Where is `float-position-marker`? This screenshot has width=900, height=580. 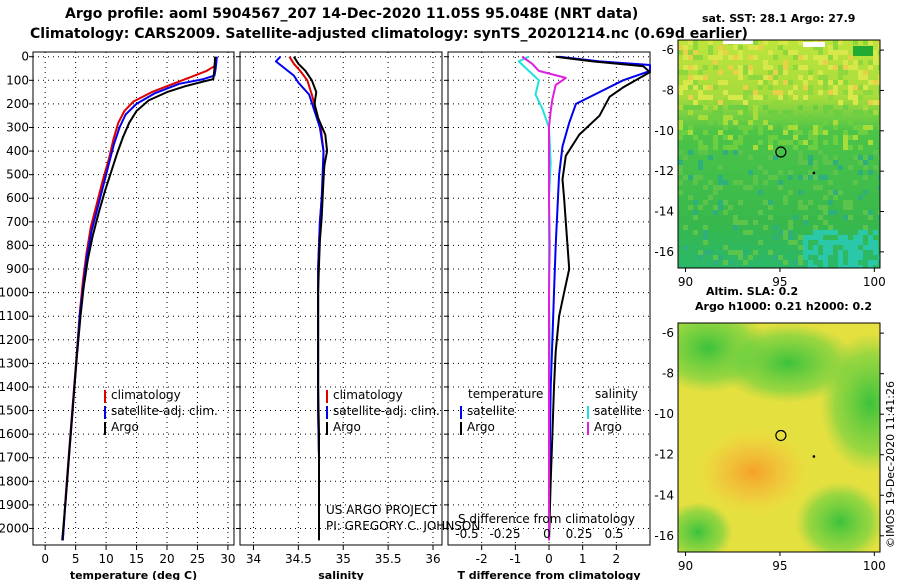
float-position-marker is located at coordinates (781, 152).